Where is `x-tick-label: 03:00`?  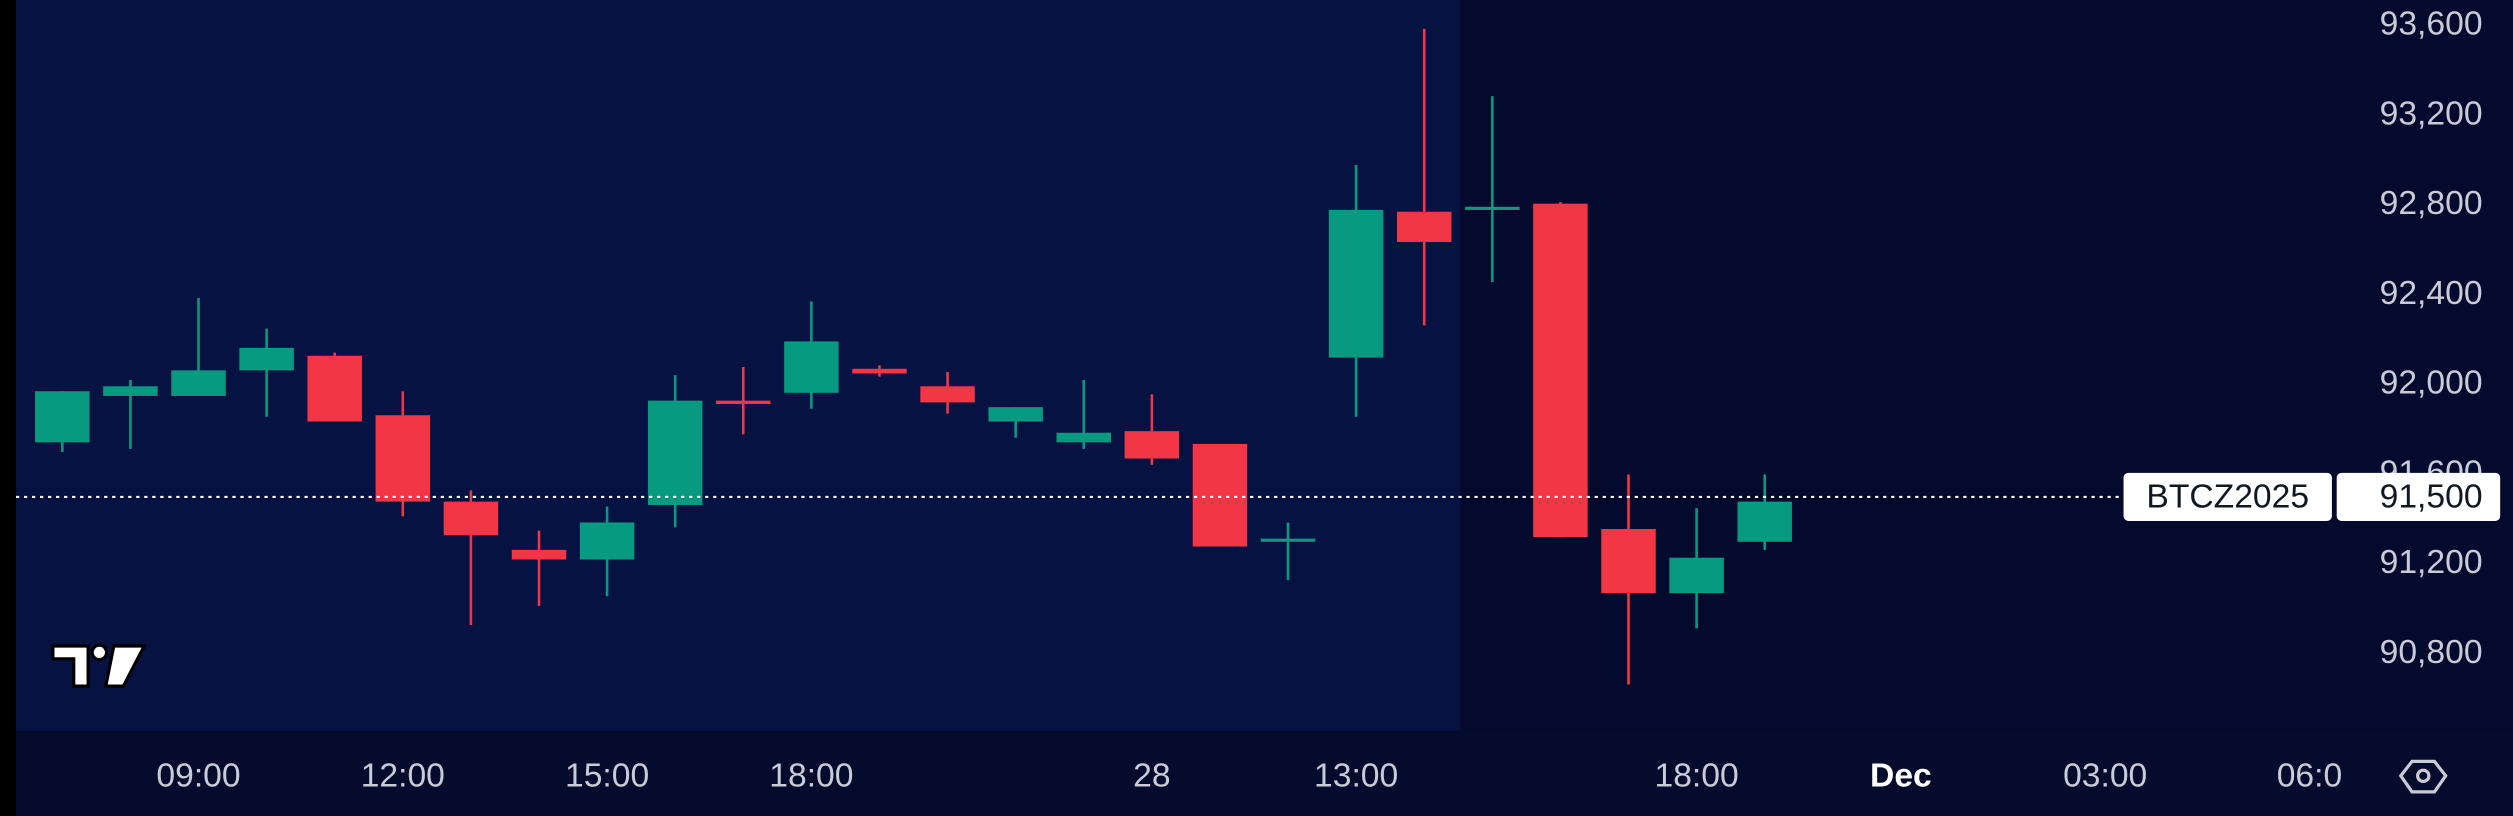 x-tick-label: 03:00 is located at coordinates (2105, 775).